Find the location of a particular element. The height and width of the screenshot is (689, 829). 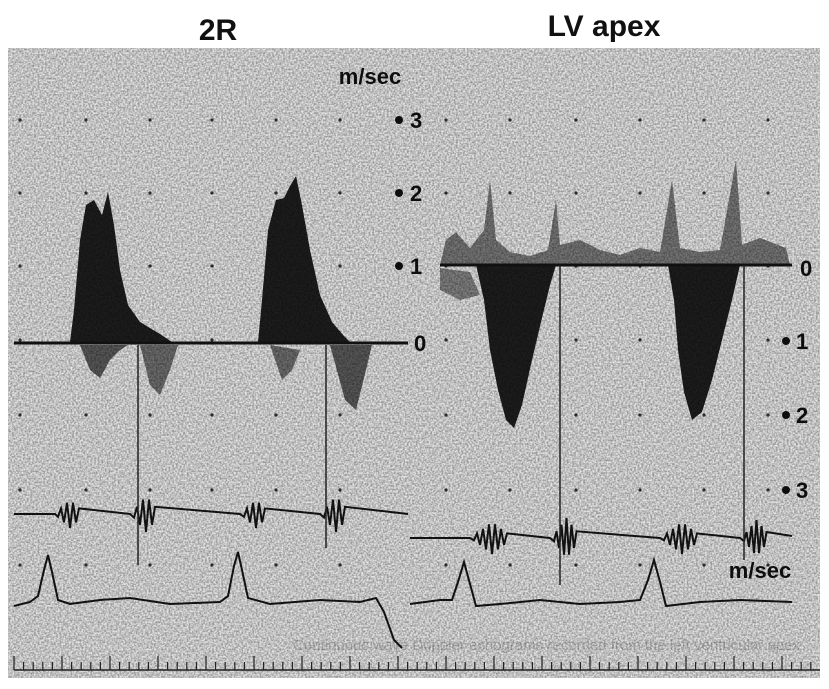

ruler-ticks is located at coordinates (412, 663).